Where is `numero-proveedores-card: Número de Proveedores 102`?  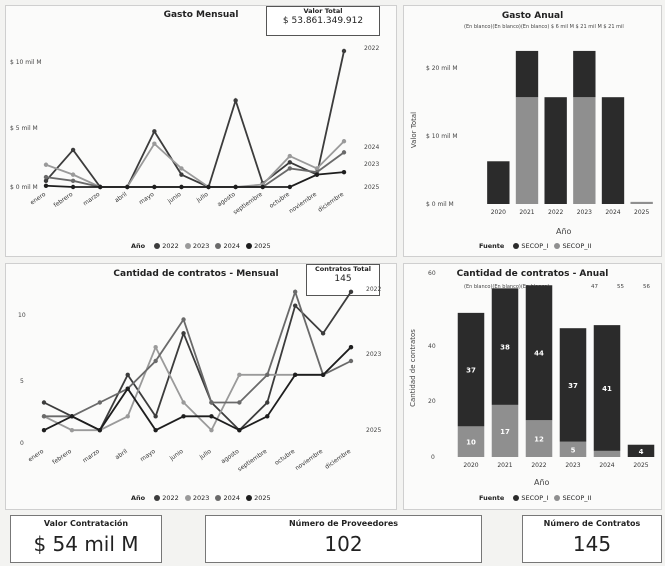 numero-proveedores-card: Número de Proveedores 102 is located at coordinates (343, 539).